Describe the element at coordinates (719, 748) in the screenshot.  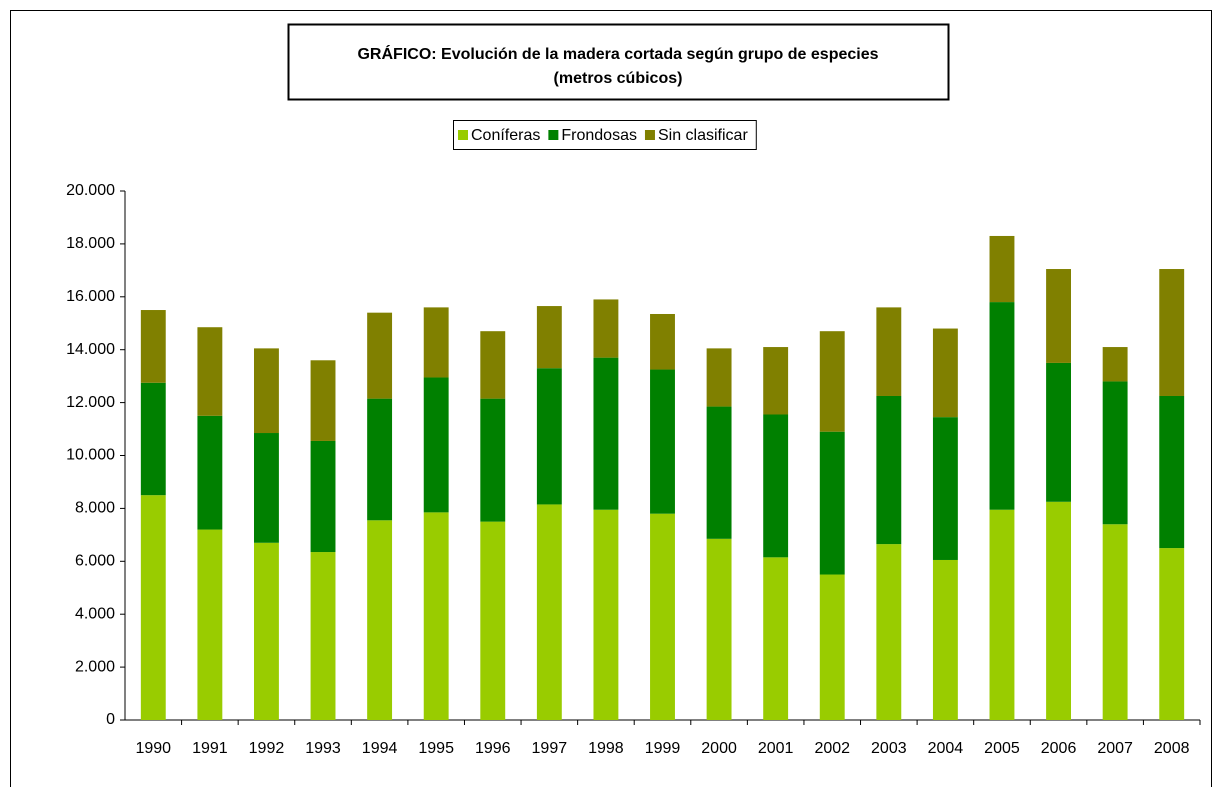
I see `x-tick-label: 2000` at that location.